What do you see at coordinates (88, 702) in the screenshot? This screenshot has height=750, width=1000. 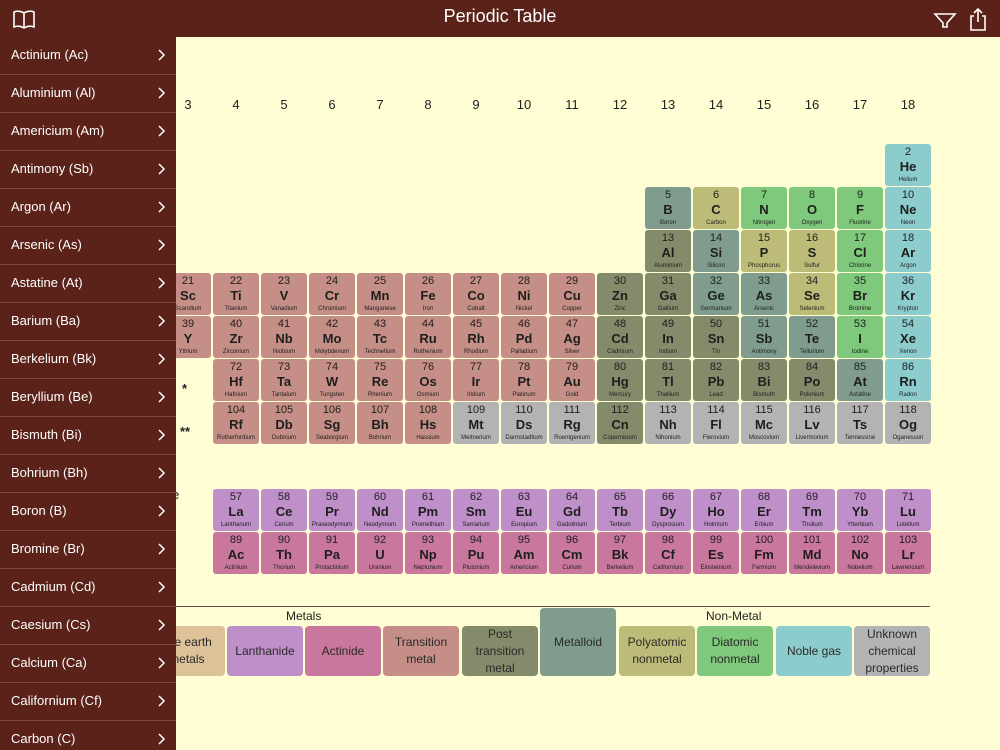 I see `sidebar-item: Californium (Cf)` at bounding box center [88, 702].